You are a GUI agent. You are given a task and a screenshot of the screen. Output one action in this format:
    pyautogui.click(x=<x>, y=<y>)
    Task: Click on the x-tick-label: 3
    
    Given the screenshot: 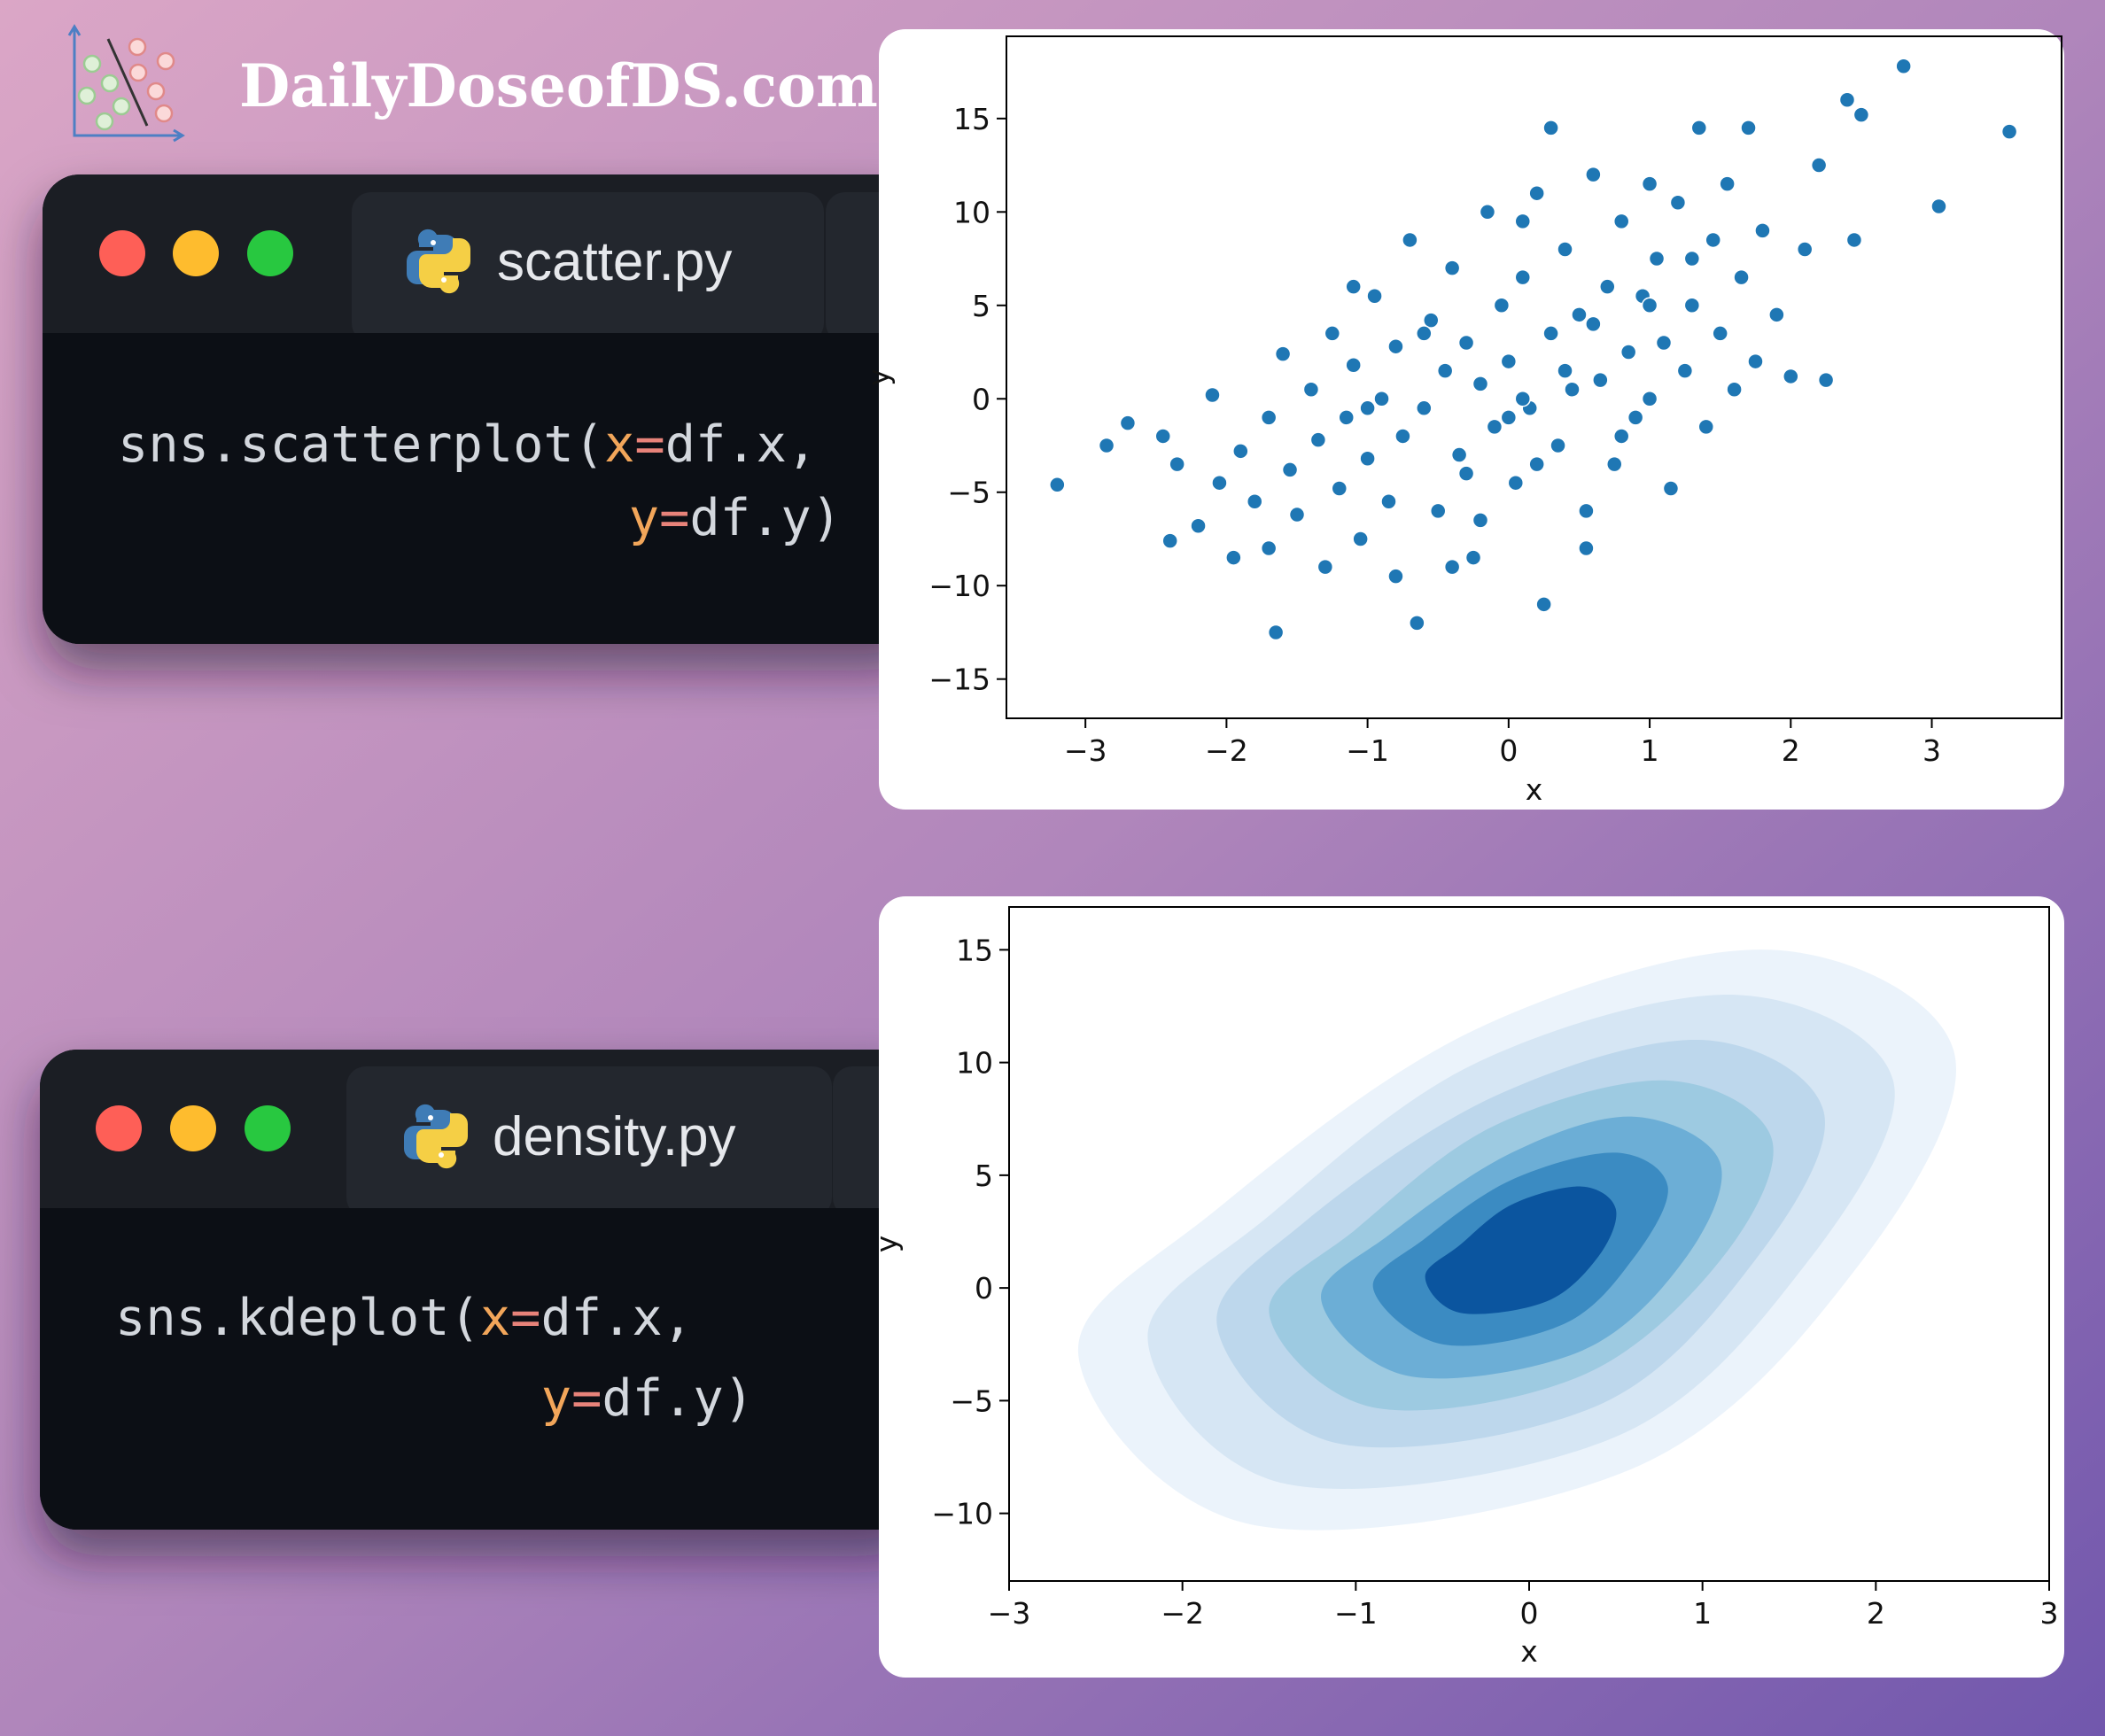 What is the action you would take?
    pyautogui.click(x=1931, y=750)
    